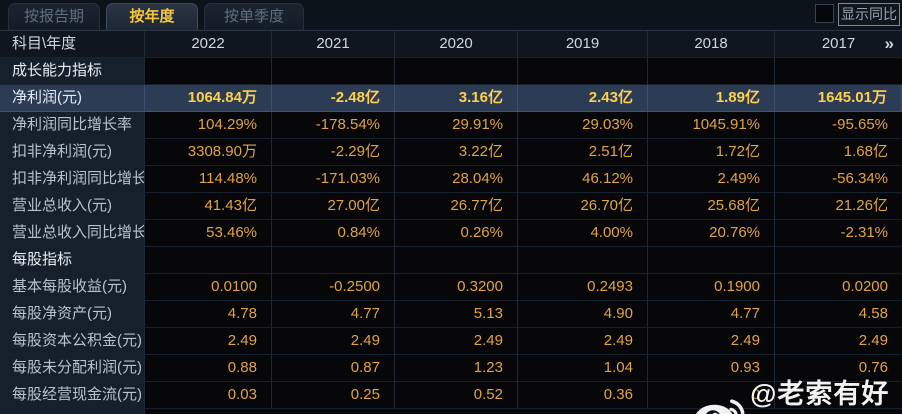 This screenshot has width=902, height=414. I want to click on cell-value: 2.43亿, so click(583, 98).